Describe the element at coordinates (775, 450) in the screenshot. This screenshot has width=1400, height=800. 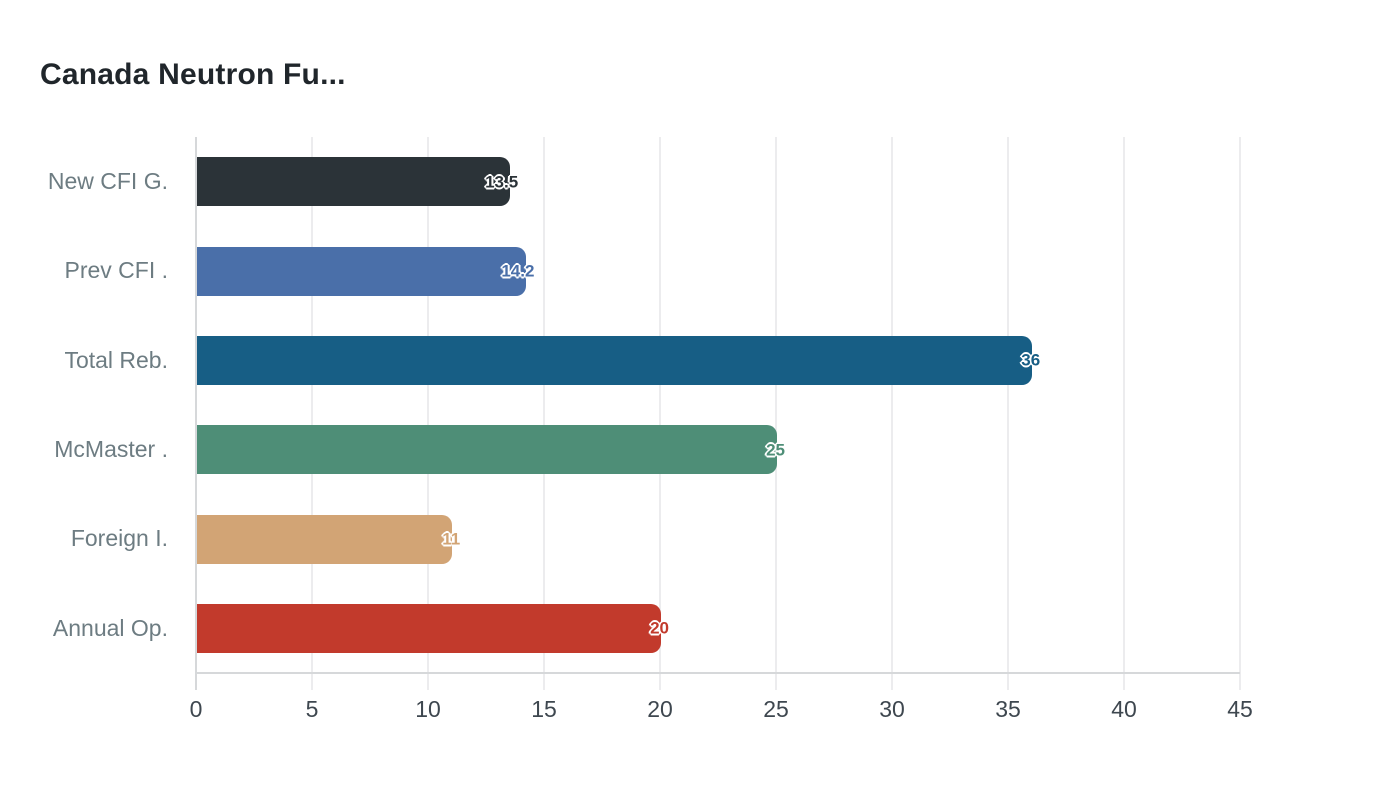
I see `bar-value-label: 25` at that location.